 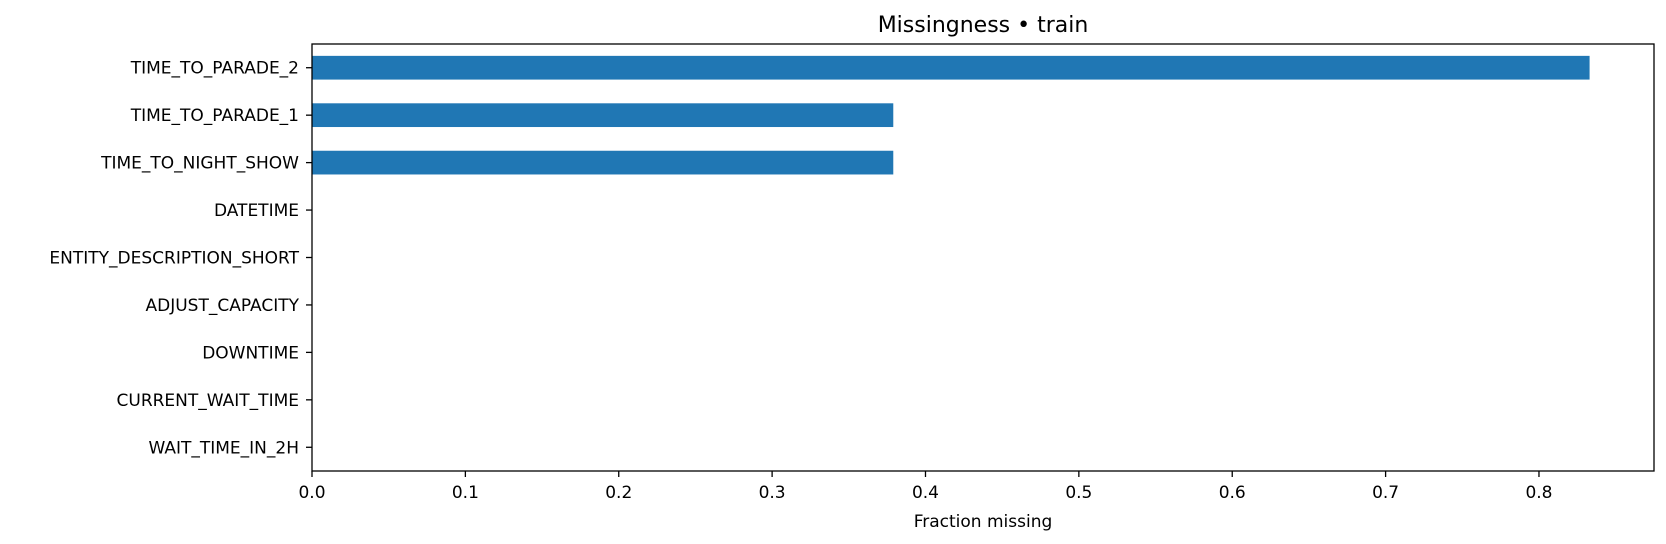 What do you see at coordinates (223, 448) in the screenshot?
I see `y-tick-label: WAIT_TIME_IN_2H` at bounding box center [223, 448].